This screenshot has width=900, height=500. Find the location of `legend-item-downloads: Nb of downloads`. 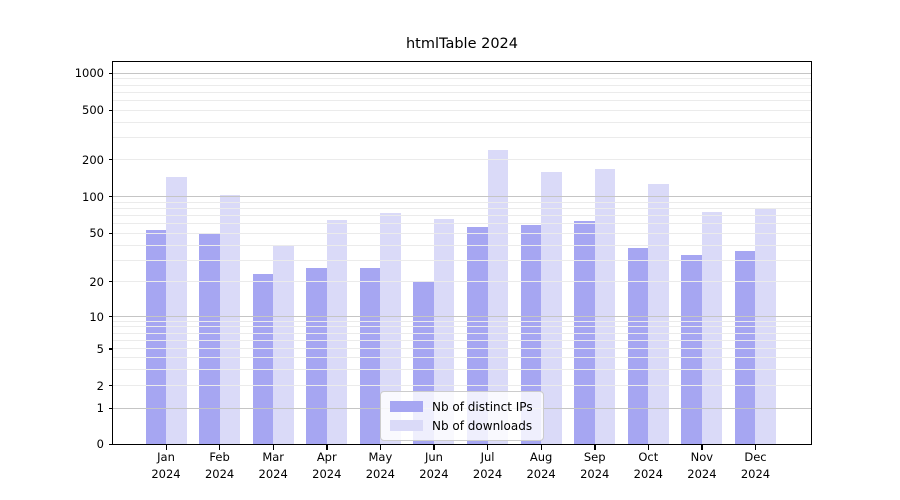

legend-item-downloads: Nb of downloads is located at coordinates (461, 425).